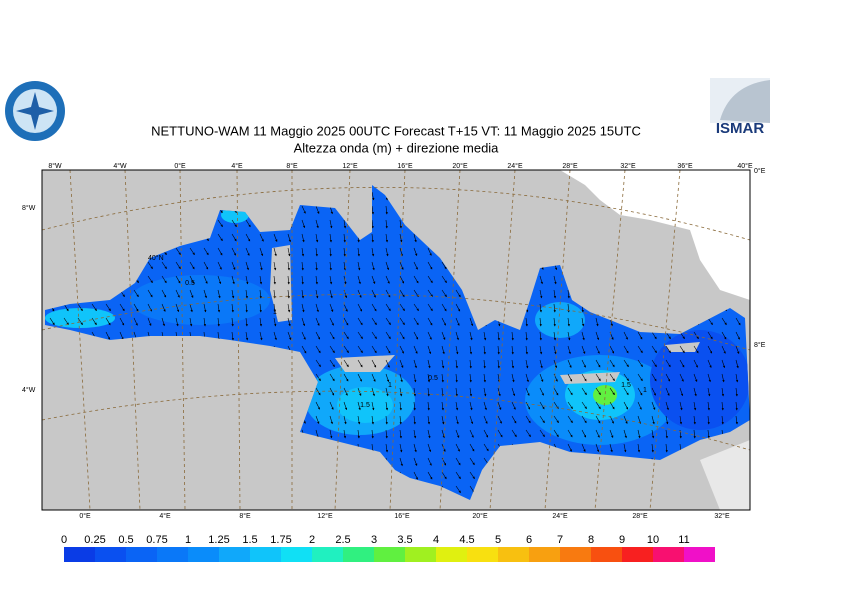 The width and height of the screenshot is (842, 601). Describe the element at coordinates (460, 166) in the screenshot. I see `lon-label: 20°E` at that location.